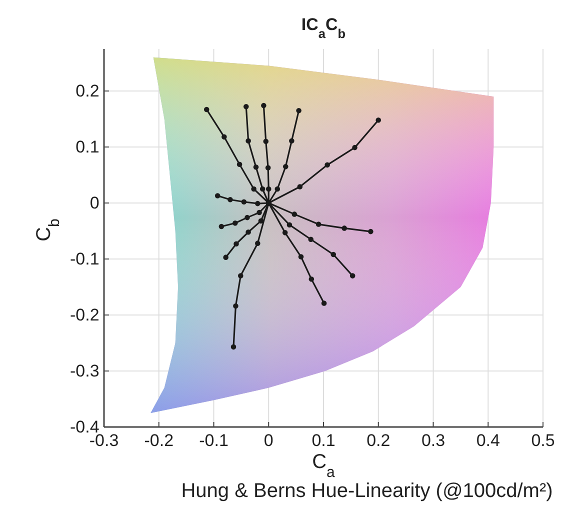 This screenshot has width=570, height=510. What do you see at coordinates (104, 440) in the screenshot?
I see `x-tick-label: -0.3` at bounding box center [104, 440].